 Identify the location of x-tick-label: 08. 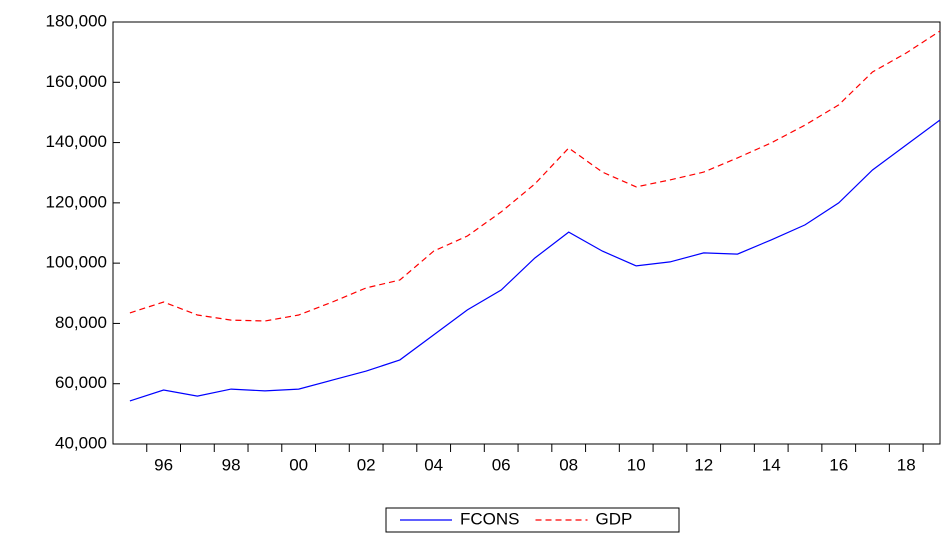
(568, 464).